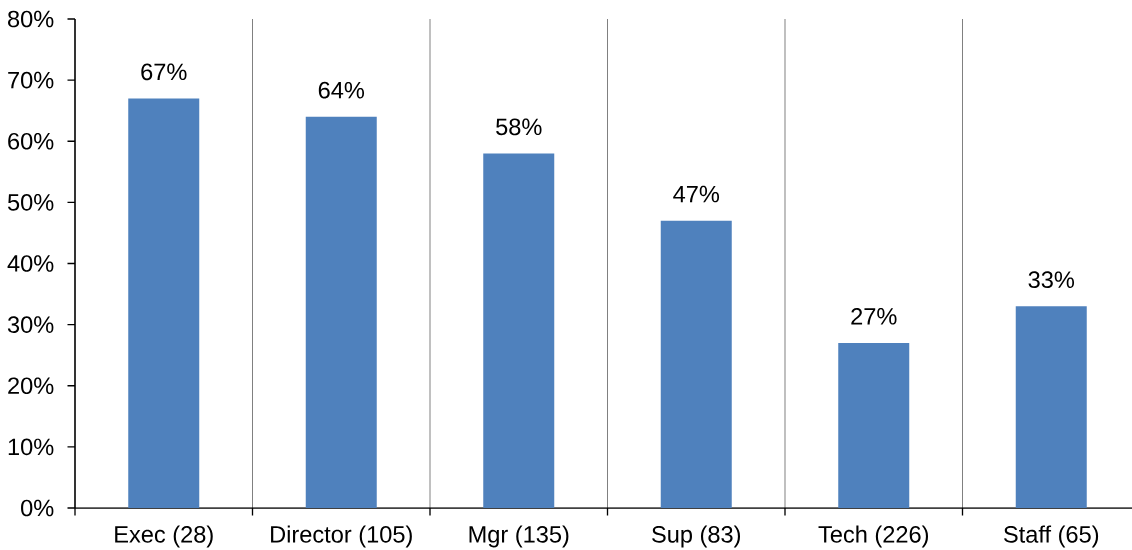 The height and width of the screenshot is (550, 1132). What do you see at coordinates (31, 141) in the screenshot?
I see `y-tick-label: 60%` at bounding box center [31, 141].